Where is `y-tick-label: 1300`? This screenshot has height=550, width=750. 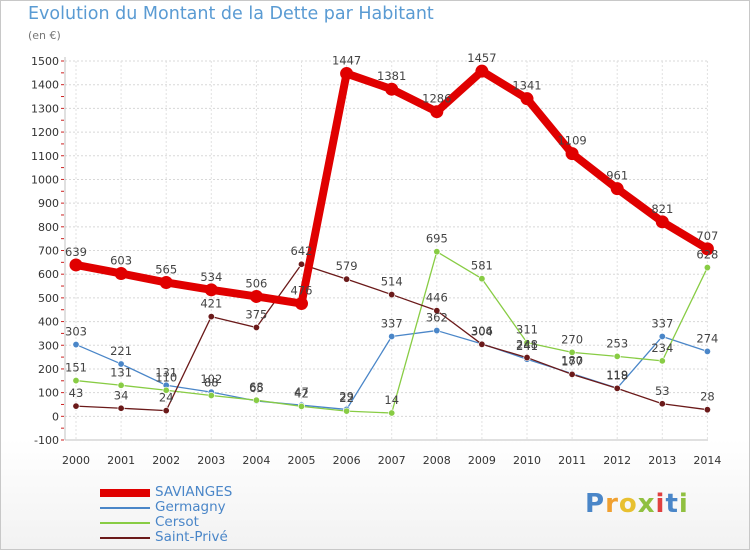
y-tick-label: 1300 is located at coordinates (45, 108).